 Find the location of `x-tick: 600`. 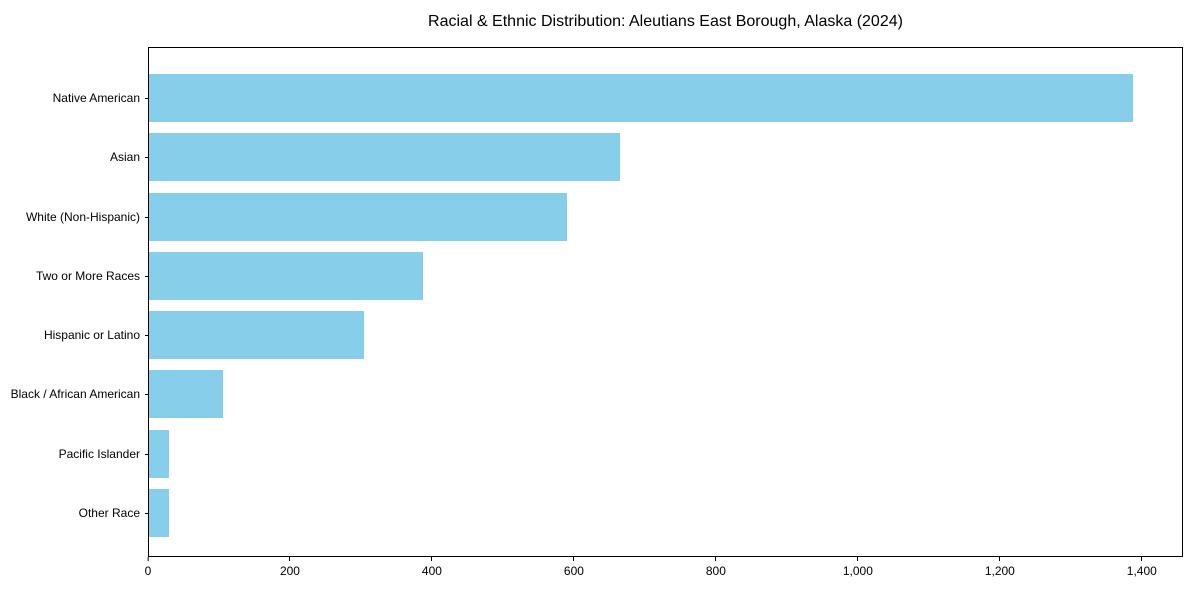

x-tick: 600 is located at coordinates (574, 567).